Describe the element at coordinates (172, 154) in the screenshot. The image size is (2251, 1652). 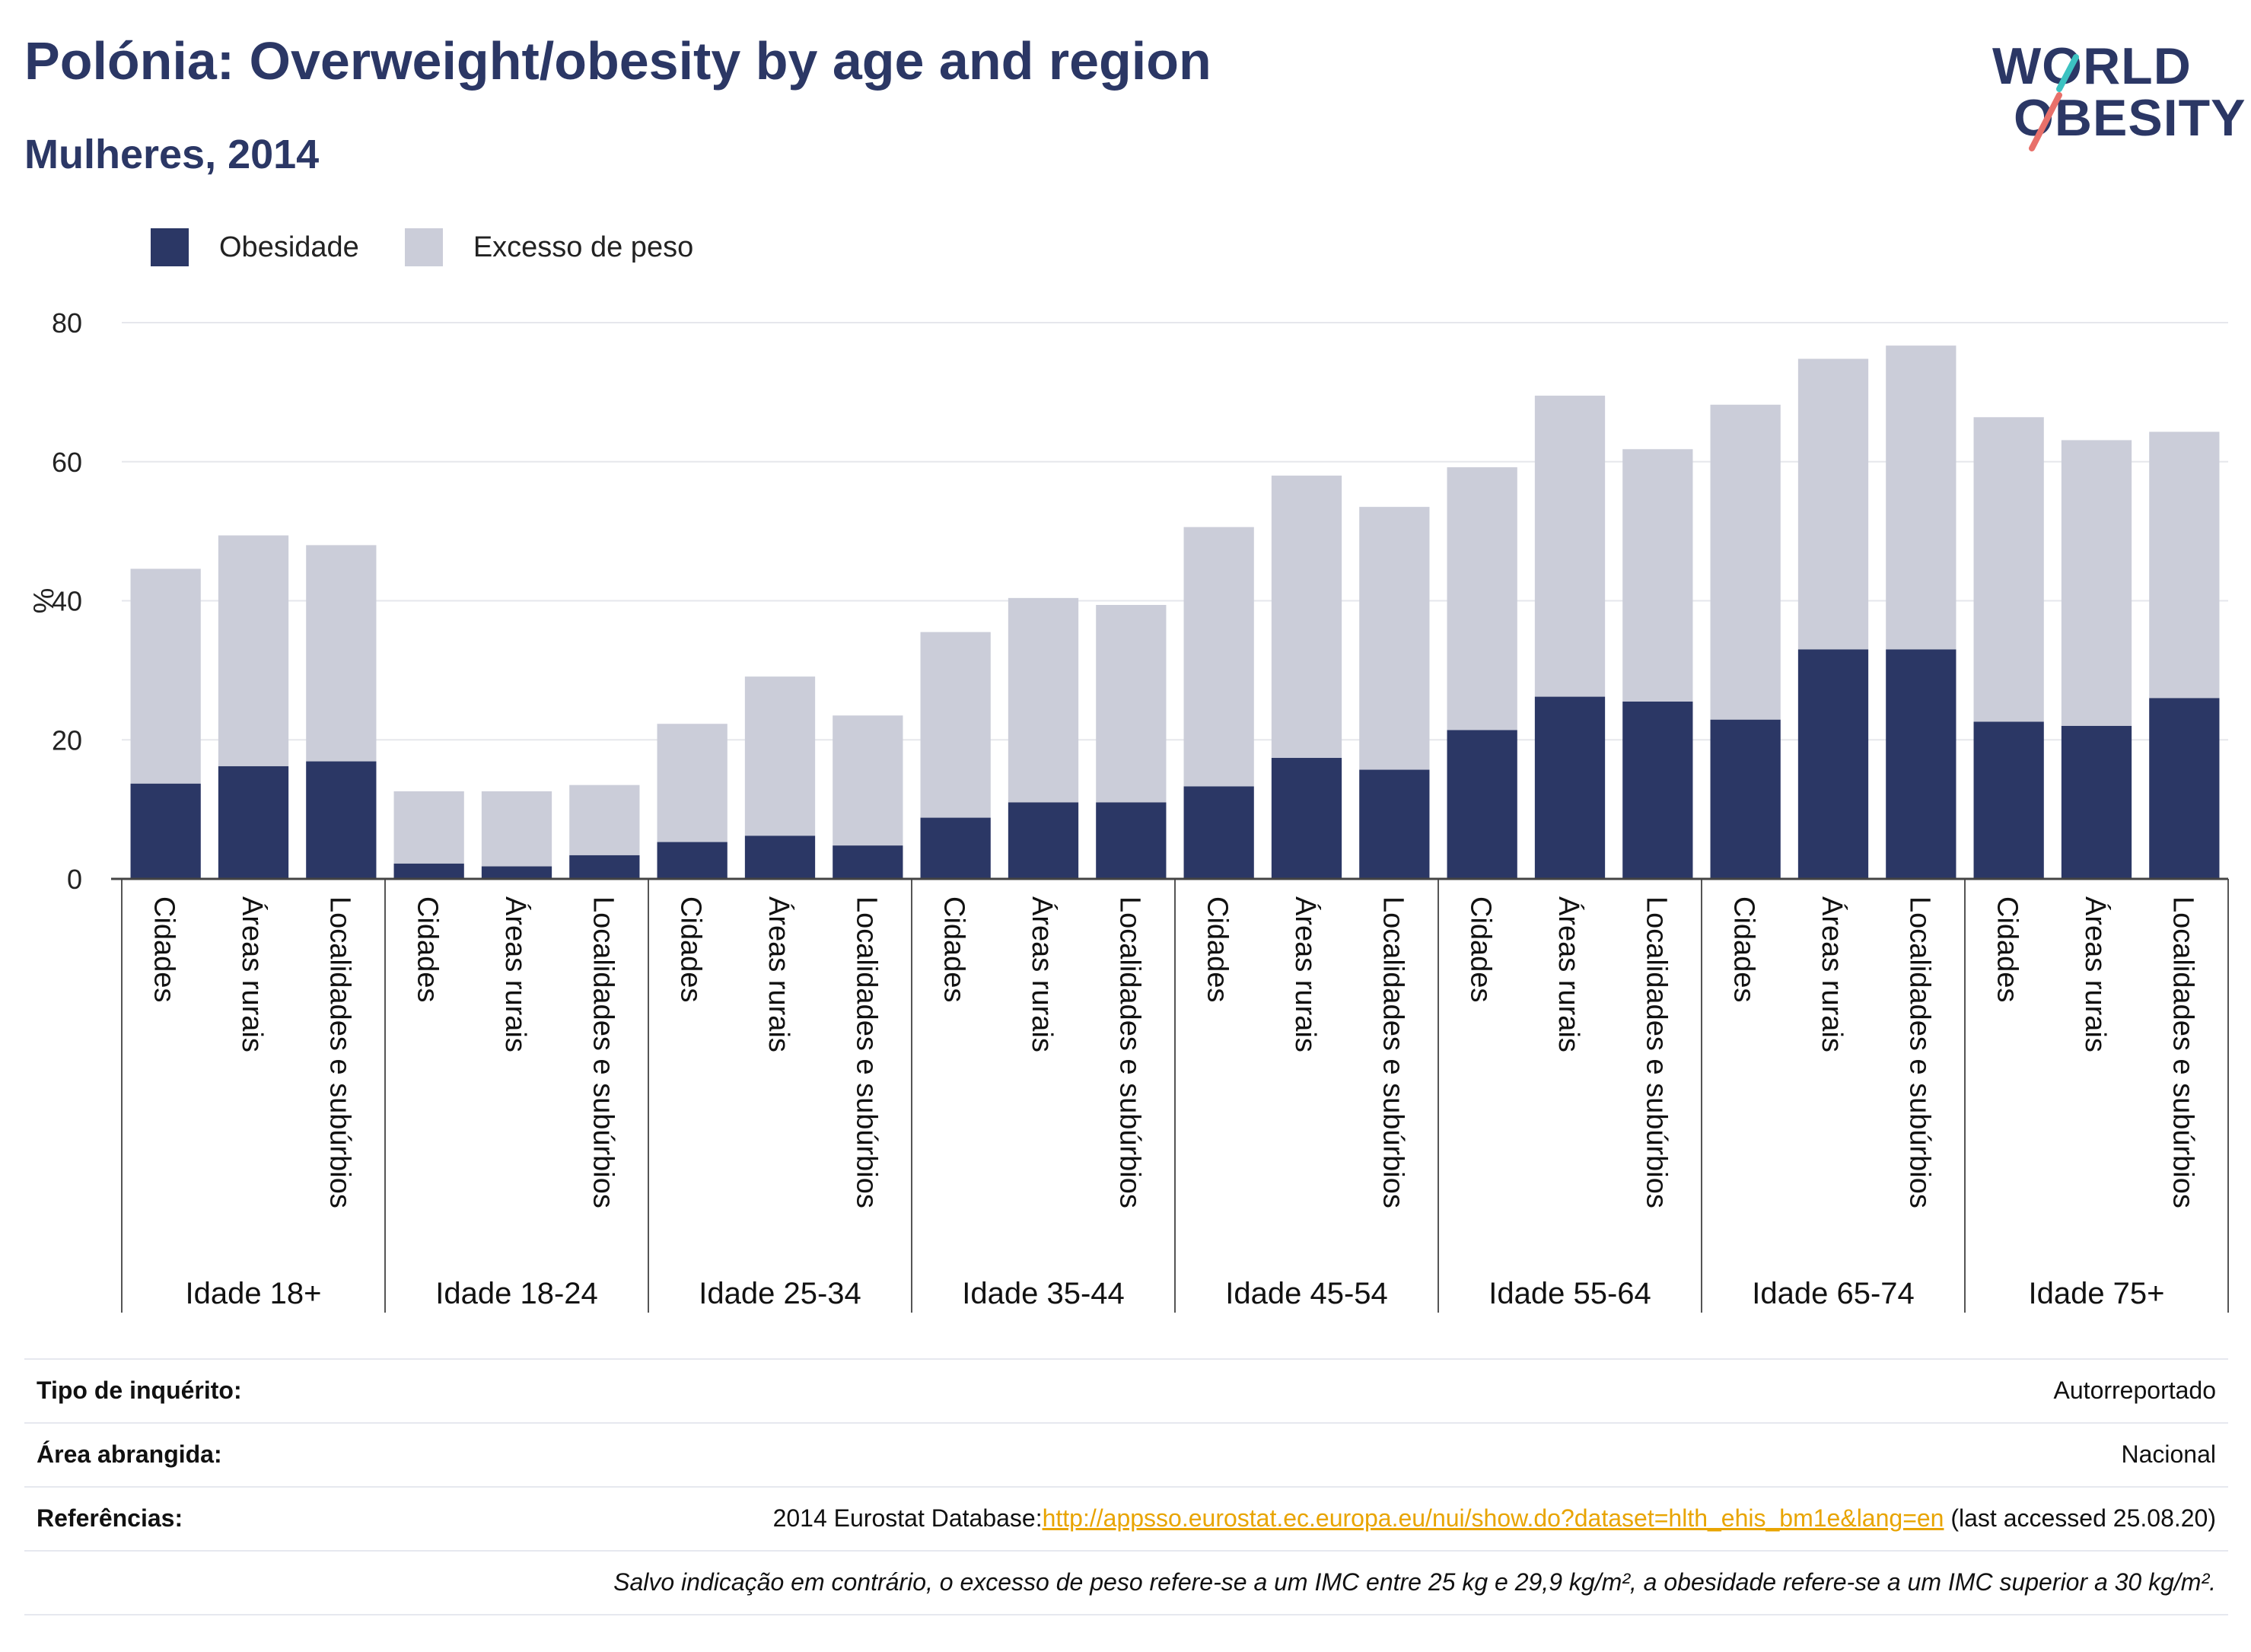
I see `page-subtitle: Mulheres, 2014` at that location.